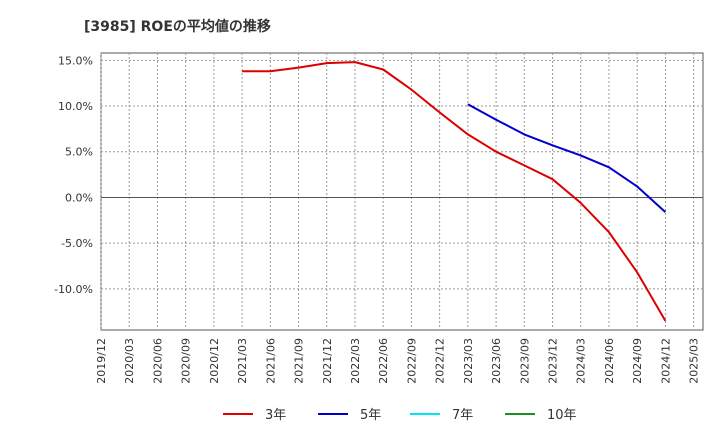 The image size is (720, 440). I want to click on x-tick-label: 2024/03, so click(581, 361).